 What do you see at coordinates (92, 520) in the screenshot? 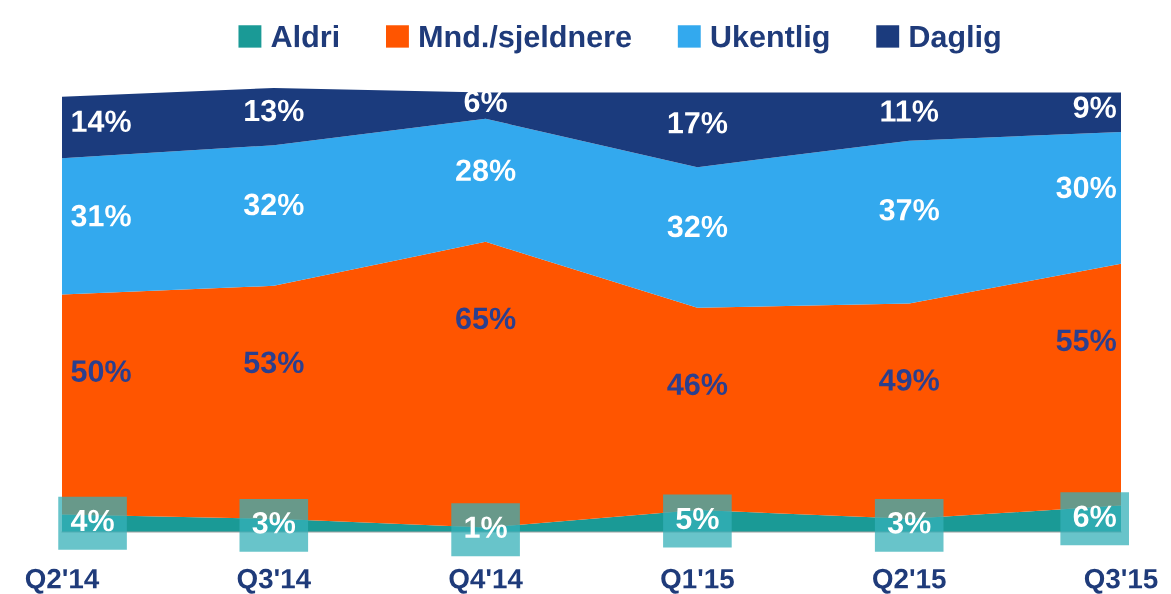
I see `data-label: 4%` at bounding box center [92, 520].